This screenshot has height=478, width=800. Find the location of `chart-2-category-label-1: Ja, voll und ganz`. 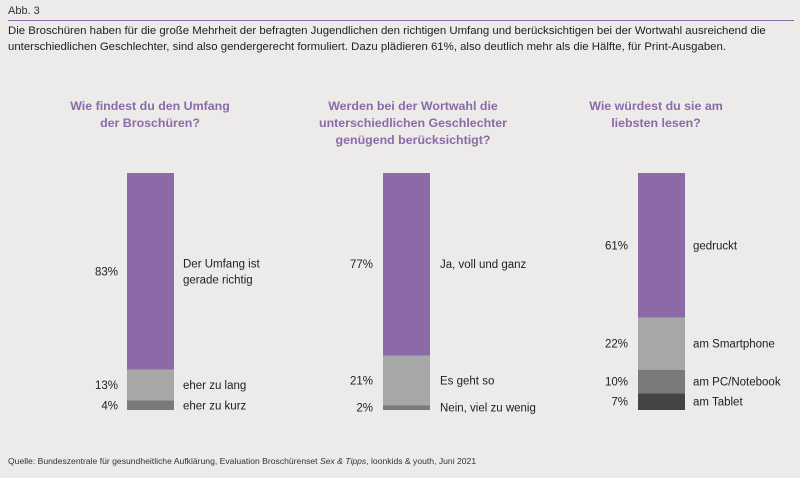

chart-2-category-label-1: Ja, voll und ganz is located at coordinates (483, 265).